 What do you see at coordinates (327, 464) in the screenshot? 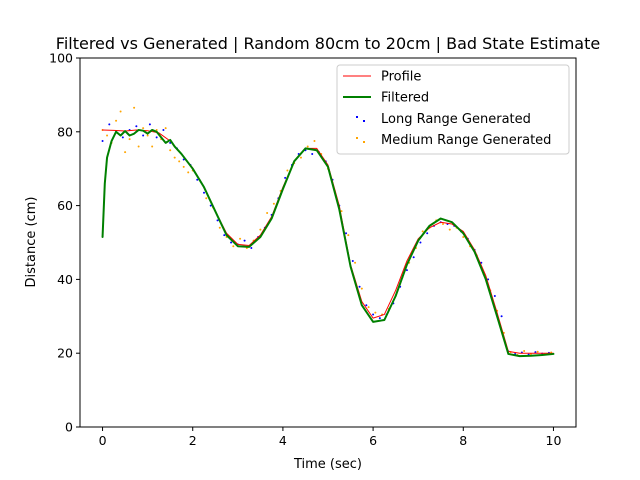
I see `x-axis-label: Time (sec)` at bounding box center [327, 464].